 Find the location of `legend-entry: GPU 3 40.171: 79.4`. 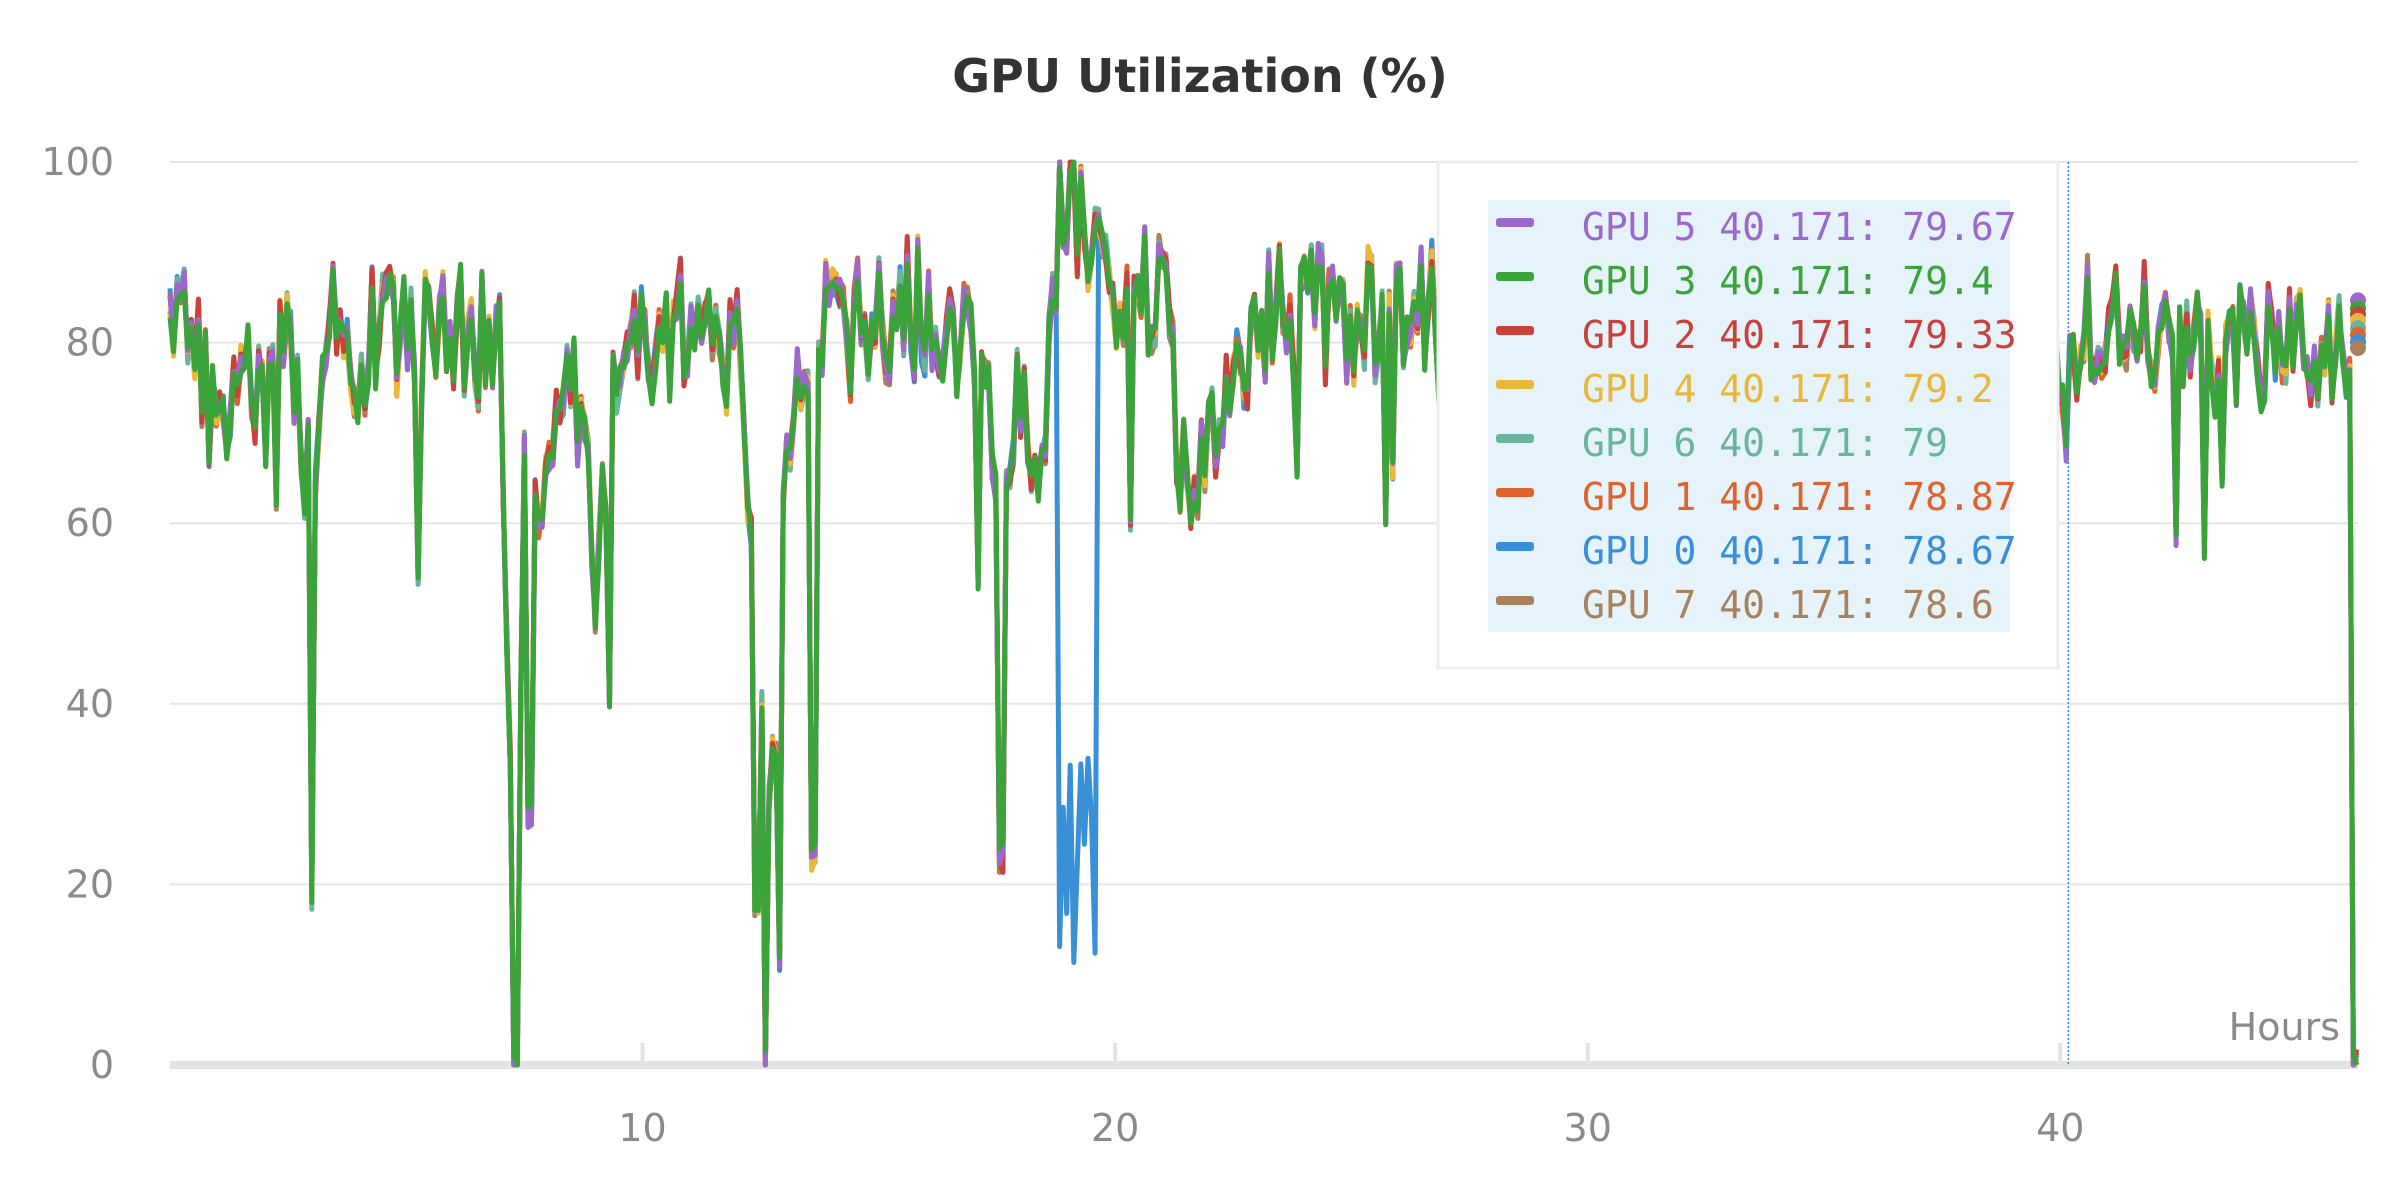

legend-entry: GPU 3 40.171: 79.4 is located at coordinates (1788, 281).